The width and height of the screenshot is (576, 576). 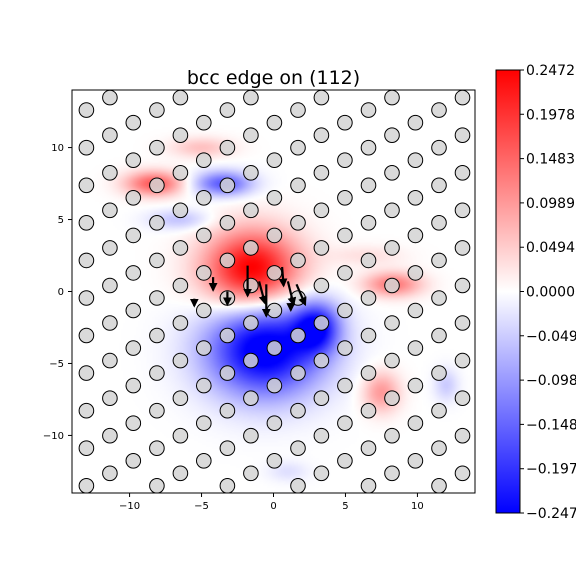 I want to click on y-tick-label: 0, so click(x=61, y=292).